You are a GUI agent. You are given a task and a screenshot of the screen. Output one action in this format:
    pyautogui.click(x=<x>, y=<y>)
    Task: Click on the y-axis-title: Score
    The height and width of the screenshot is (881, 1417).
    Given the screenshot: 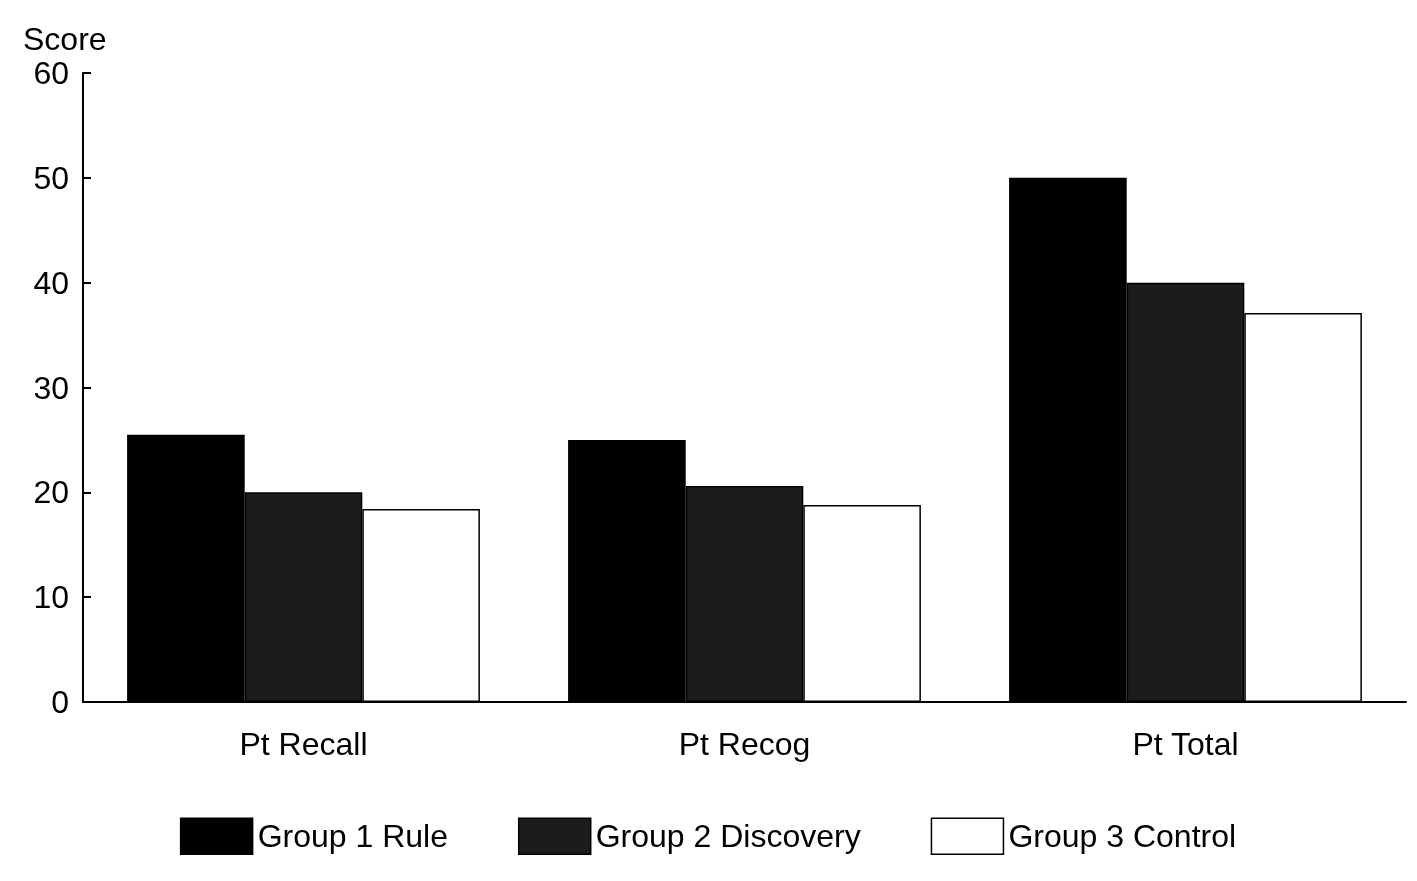 What is the action you would take?
    pyautogui.click(x=65, y=39)
    